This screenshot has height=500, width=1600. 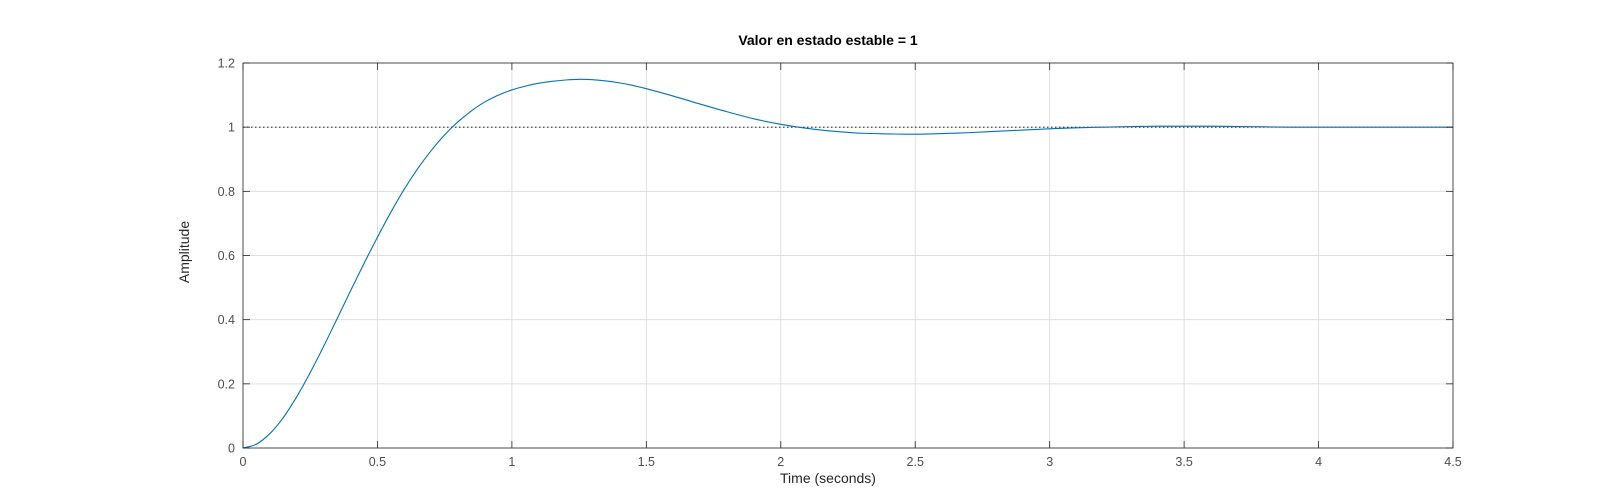 I want to click on y-tick-label: 0.2, so click(x=226, y=384).